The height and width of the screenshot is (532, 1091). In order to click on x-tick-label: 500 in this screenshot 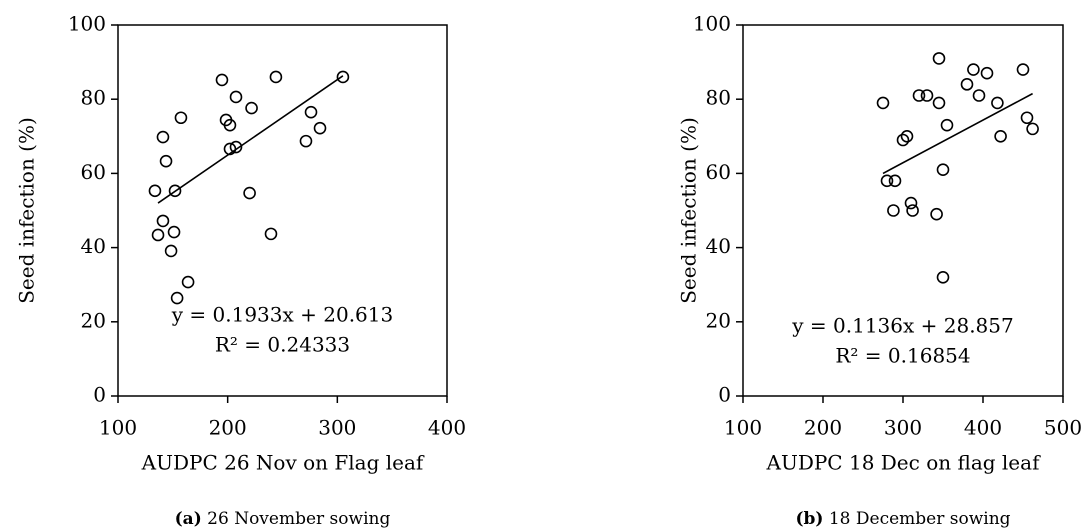, I will do `click(1063, 428)`.